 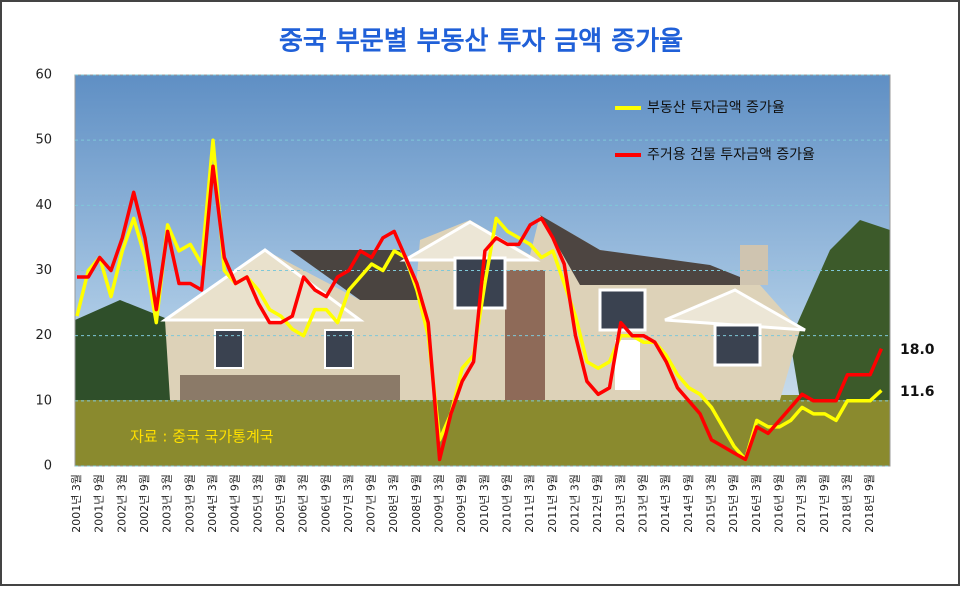 What do you see at coordinates (846, 503) in the screenshot?
I see `x-tick-label: 2018년 3월` at bounding box center [846, 503].